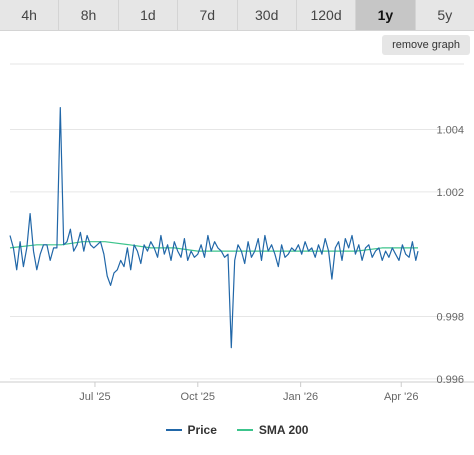 The image size is (474, 455). I want to click on legend-swatch-sma, so click(244, 430).